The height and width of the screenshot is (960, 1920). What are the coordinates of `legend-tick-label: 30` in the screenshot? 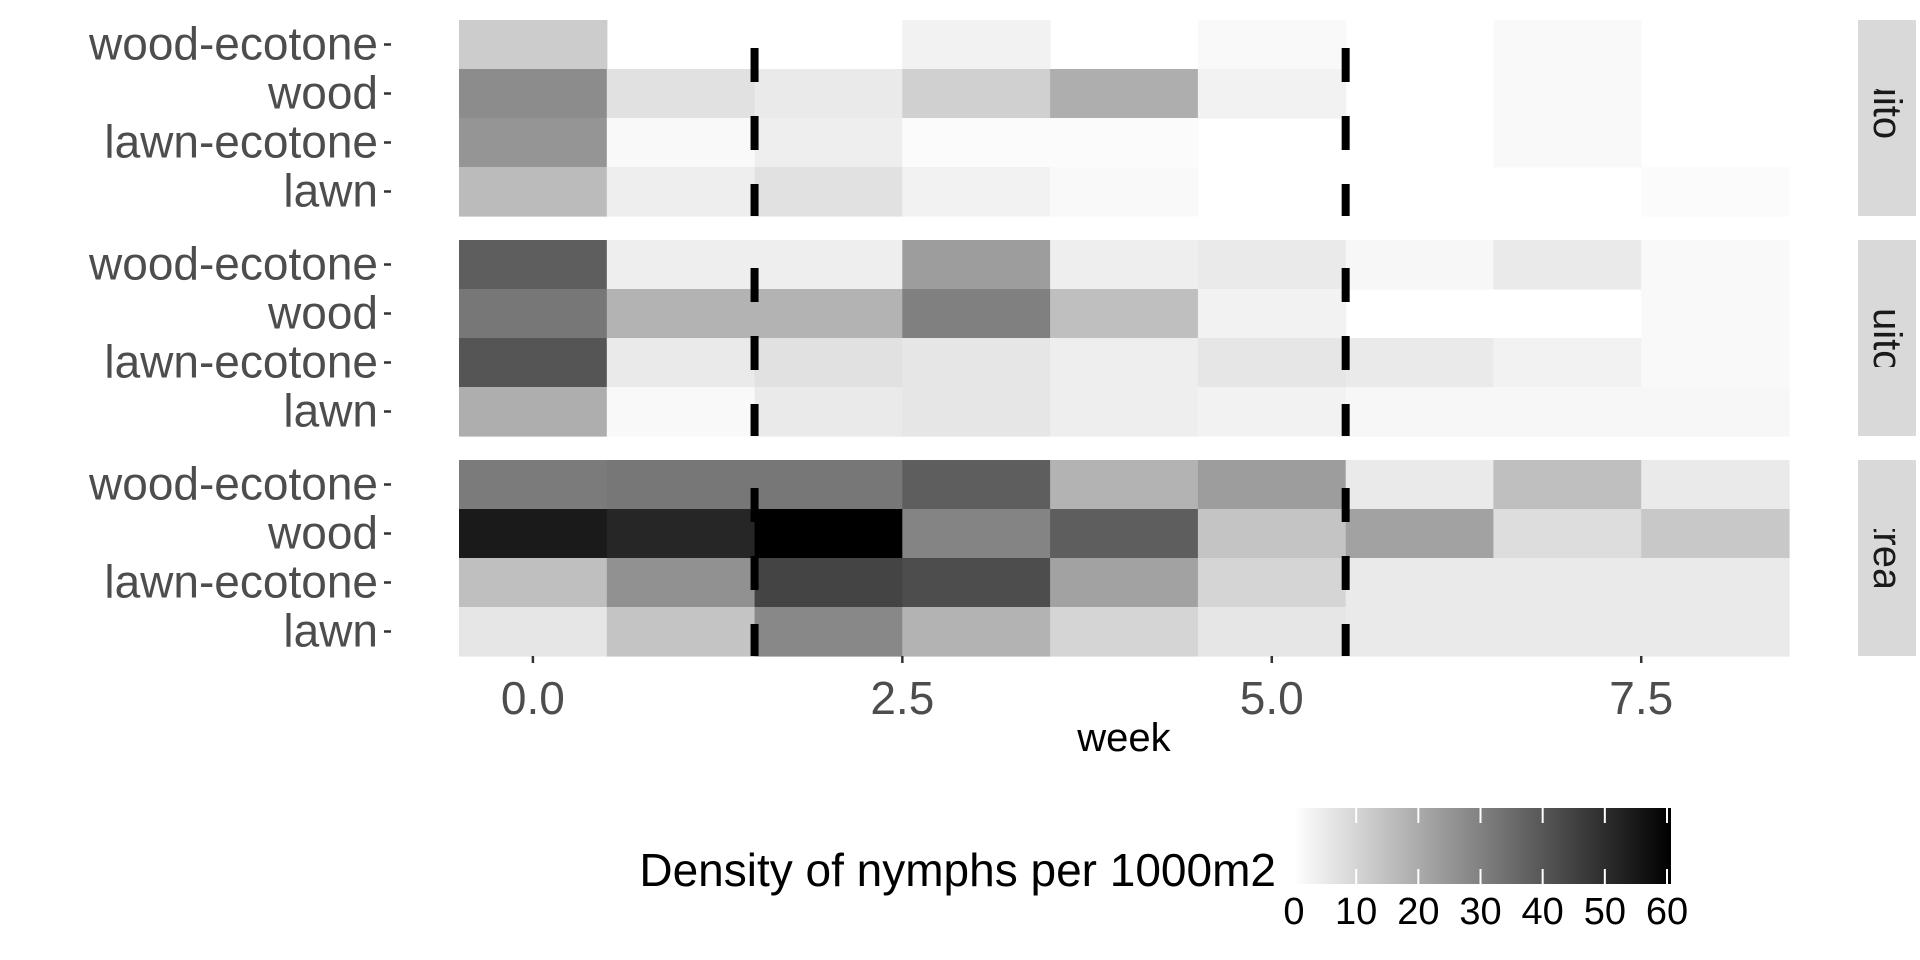 It's located at (1480, 912).